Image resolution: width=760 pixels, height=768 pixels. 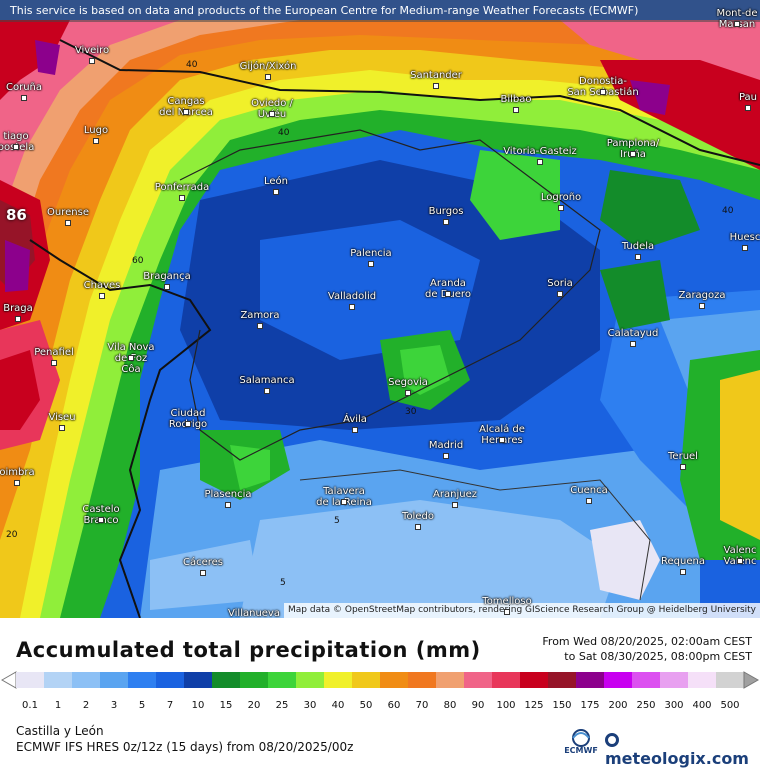 I want to click on city-label: León, so click(x=276, y=181).